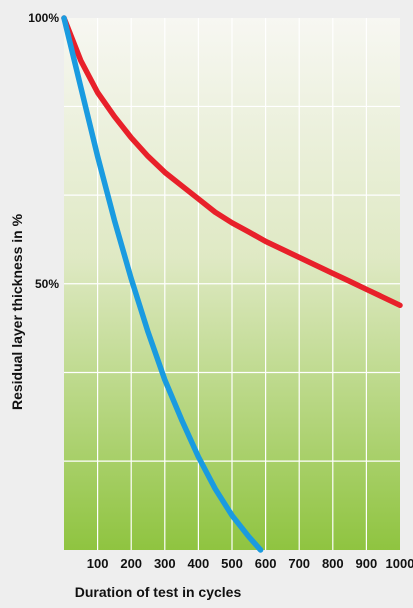  I want to click on x-tick-label: 700, so click(299, 563).